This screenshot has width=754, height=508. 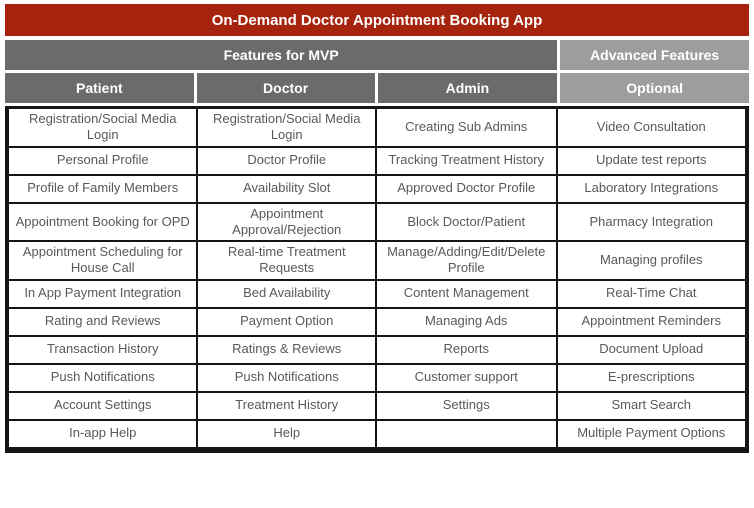 What do you see at coordinates (102, 221) in the screenshot?
I see `feature-cell: Appointment Booking for OPD` at bounding box center [102, 221].